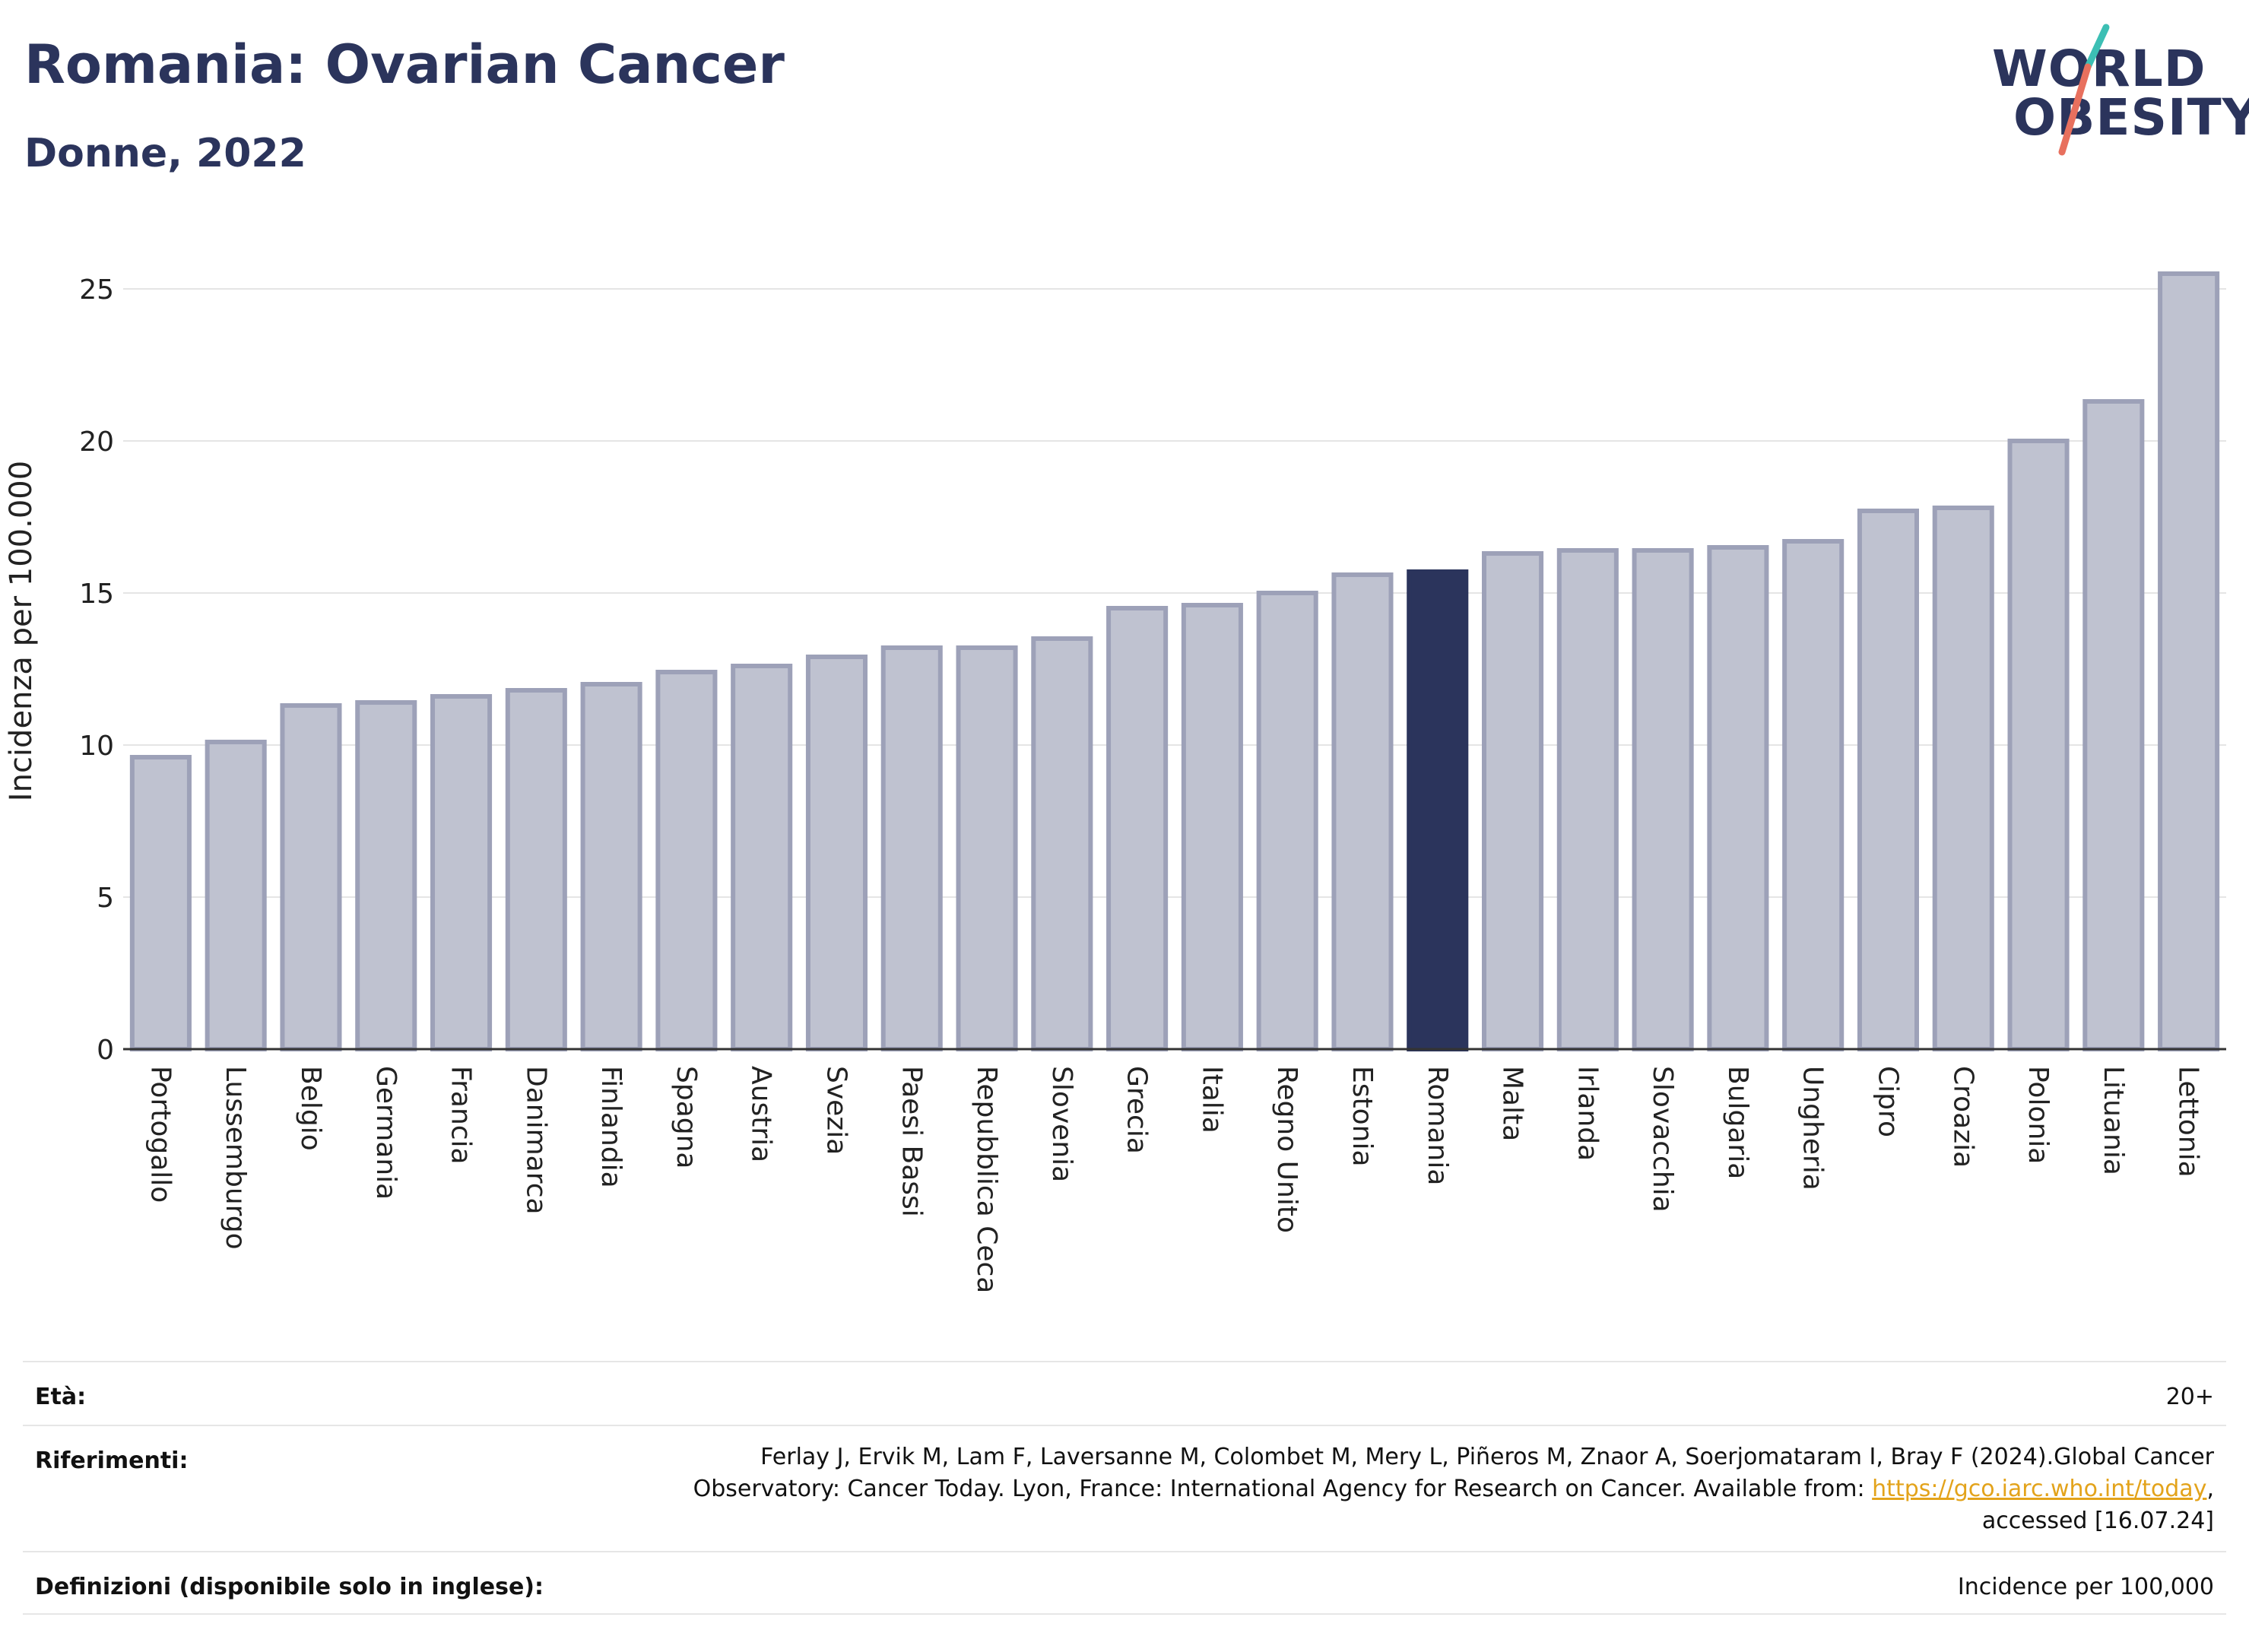 The height and width of the screenshot is (1652, 2249). What do you see at coordinates (1362, 811) in the screenshot?
I see `bar-estonia` at bounding box center [1362, 811].